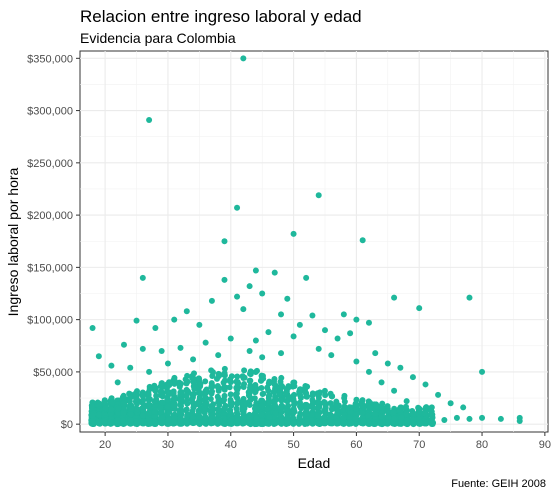 Image resolution: width=555 pixels, height=495 pixels. Describe the element at coordinates (50, 268) in the screenshot. I see `y-tick-label: $150,000` at that location.